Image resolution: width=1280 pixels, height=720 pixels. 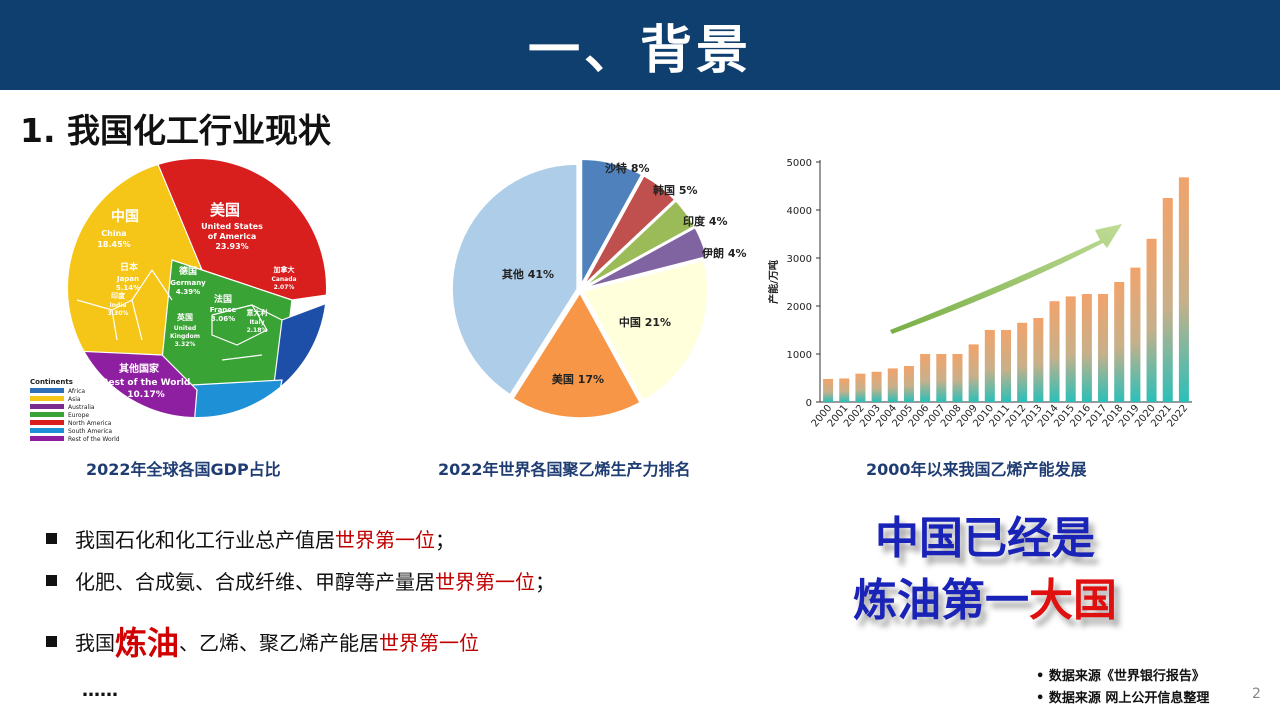 What do you see at coordinates (799, 355) in the screenshot?
I see `y-tick-label: 1000` at bounding box center [799, 355].